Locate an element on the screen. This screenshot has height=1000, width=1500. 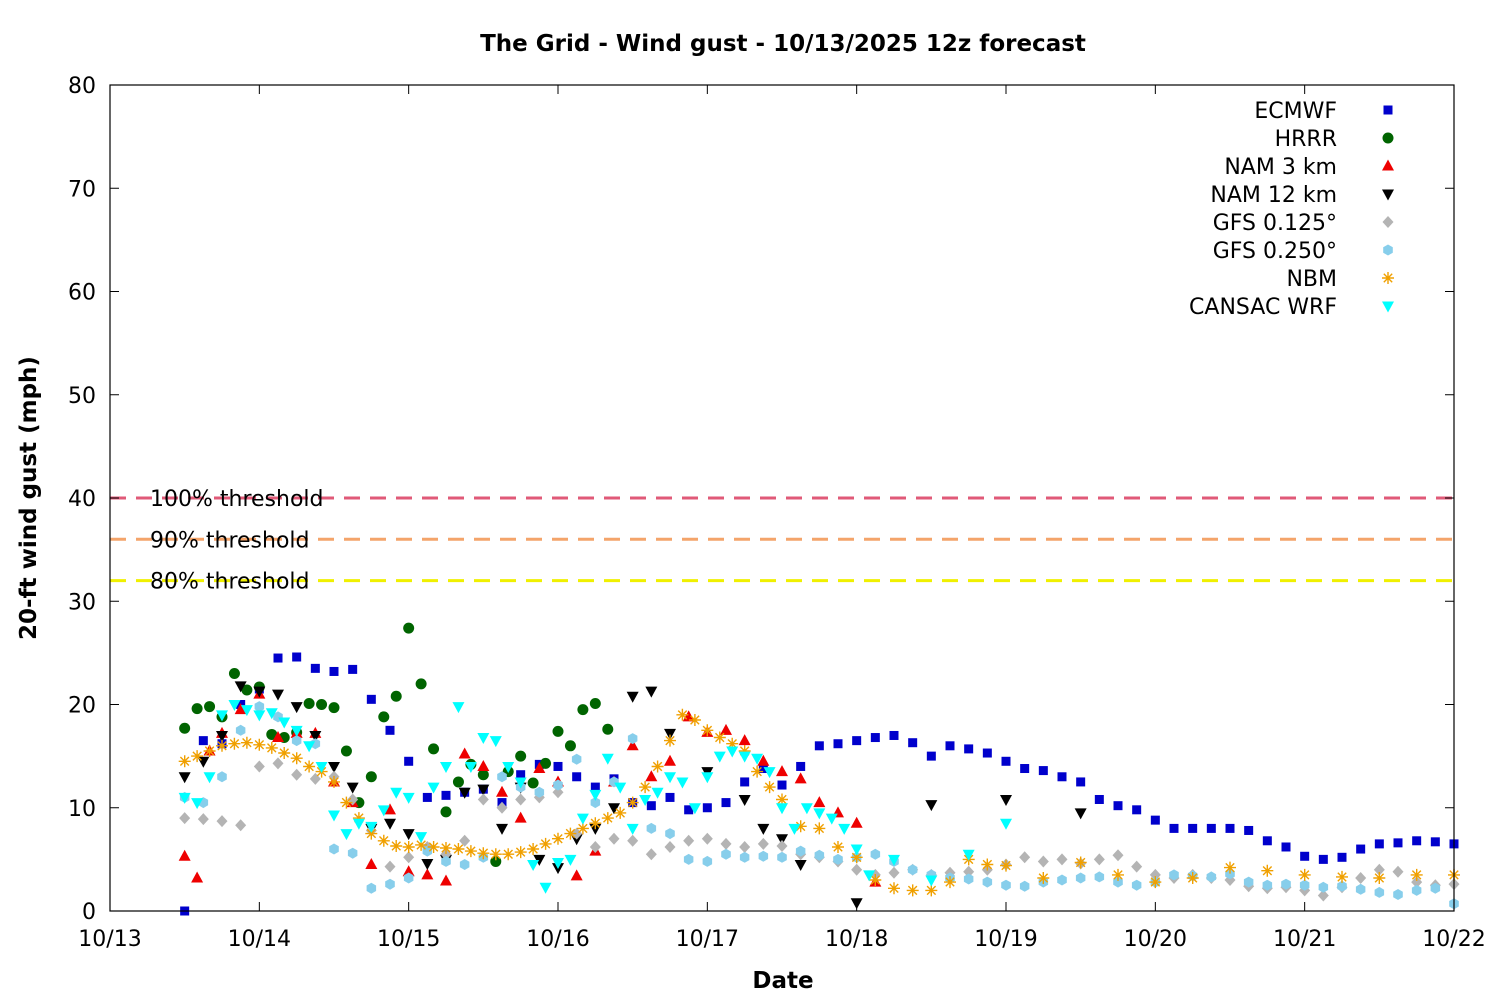
x-tick-label: 10/13 is located at coordinates (109, 939).